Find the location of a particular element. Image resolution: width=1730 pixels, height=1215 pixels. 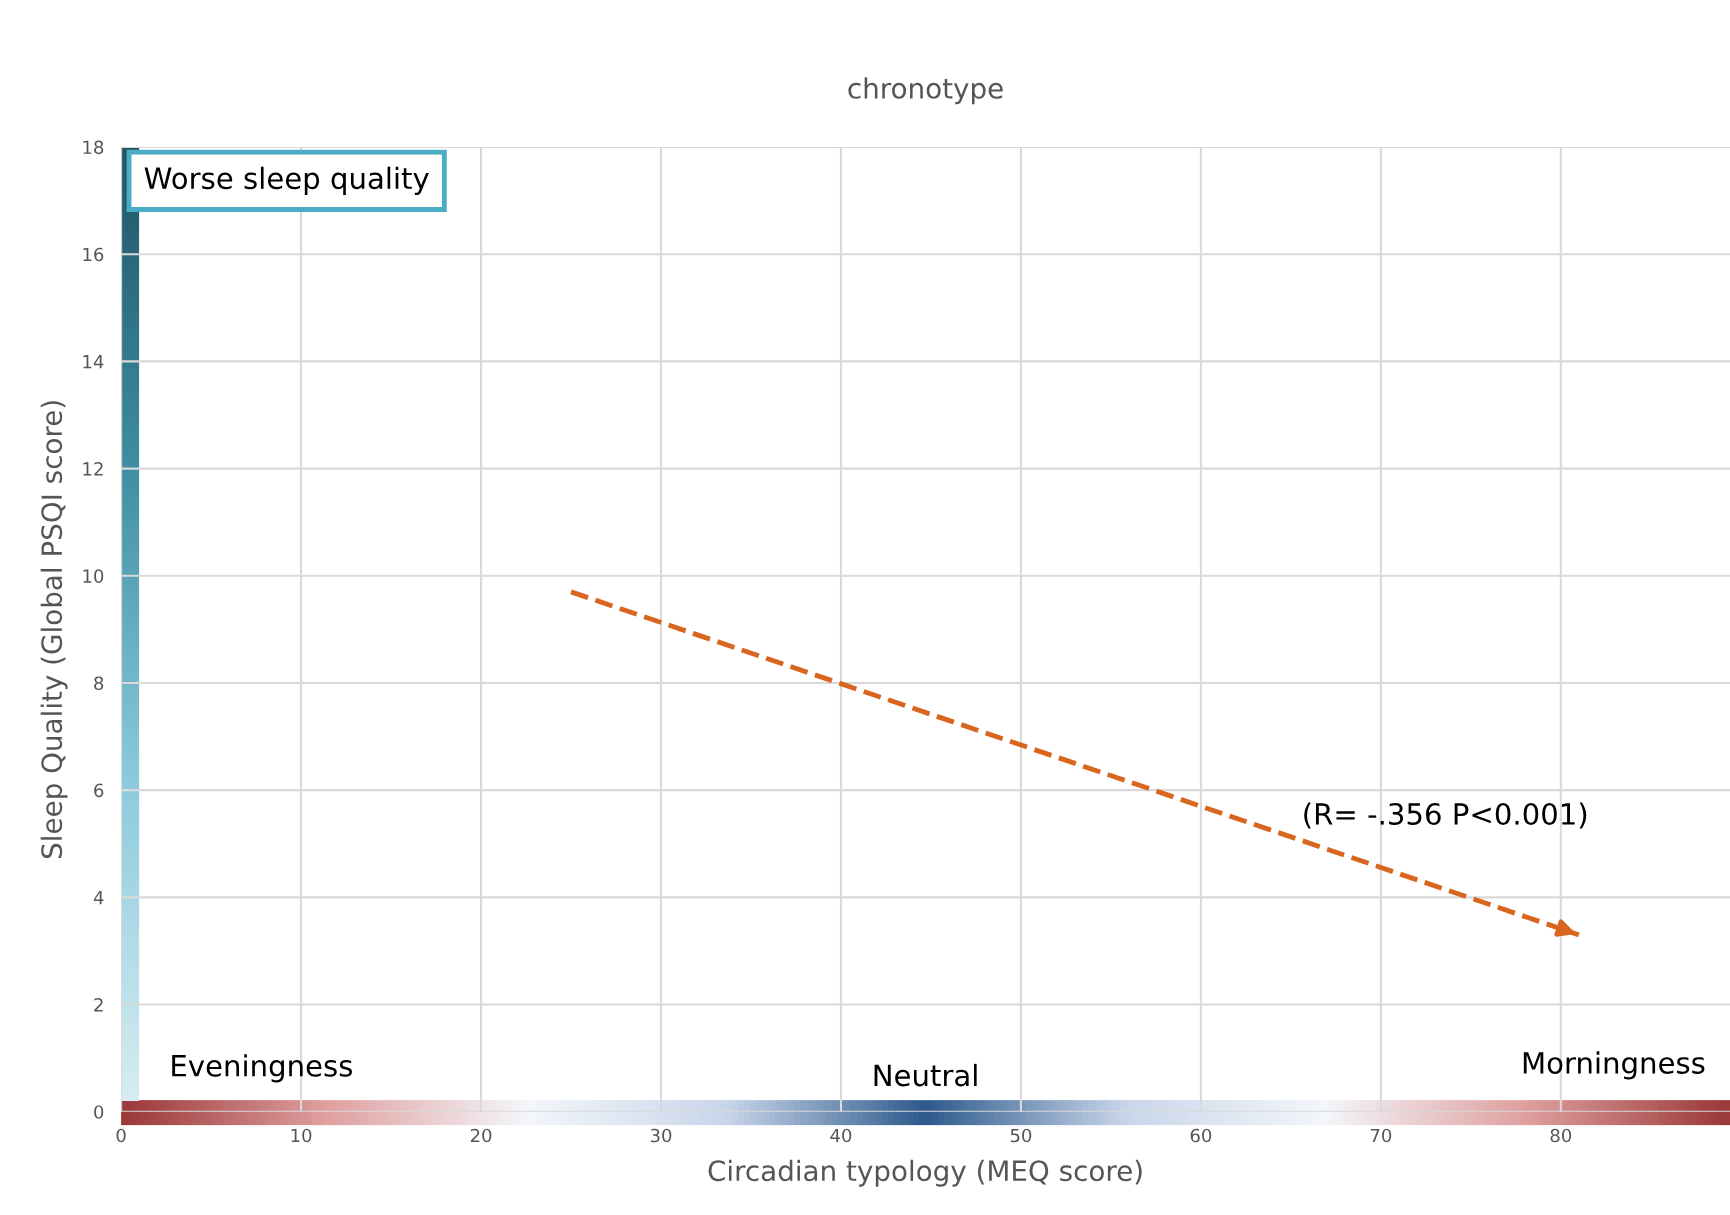

y-tick-label: 8 is located at coordinates (99, 683).